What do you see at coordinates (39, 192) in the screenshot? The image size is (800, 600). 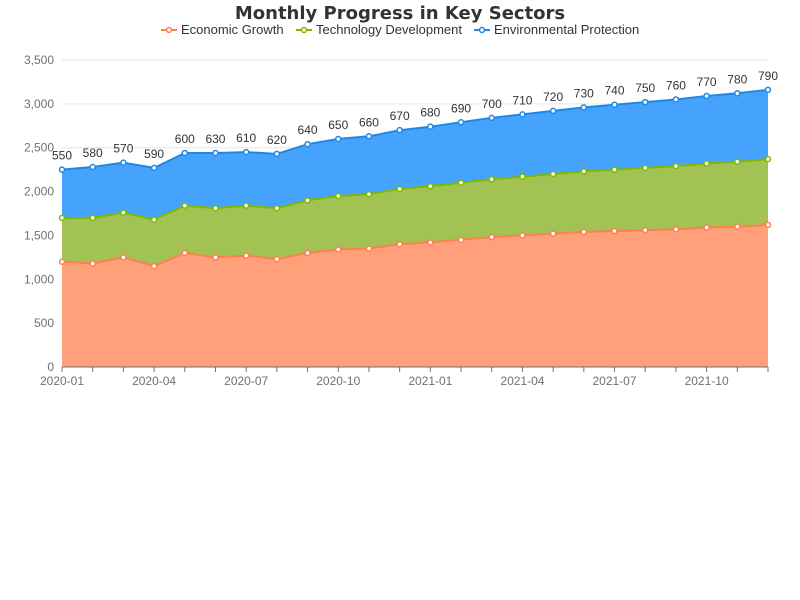 I see `y-tick-label: 2,000` at bounding box center [39, 192].